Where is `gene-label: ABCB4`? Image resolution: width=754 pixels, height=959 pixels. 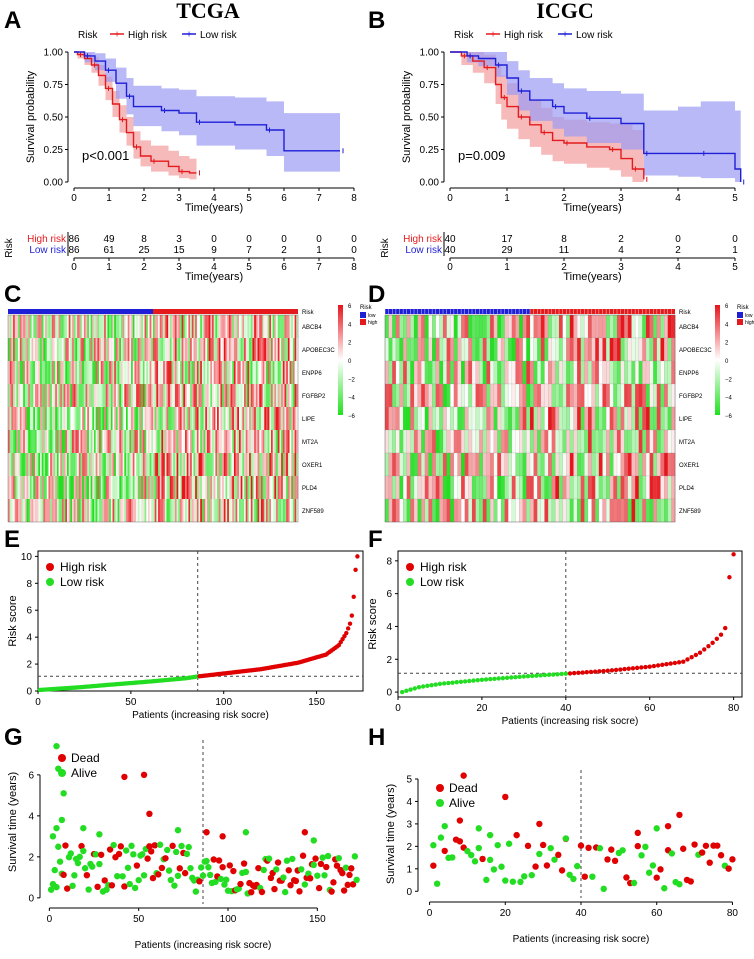
gene-label: ABCB4 is located at coordinates (312, 328).